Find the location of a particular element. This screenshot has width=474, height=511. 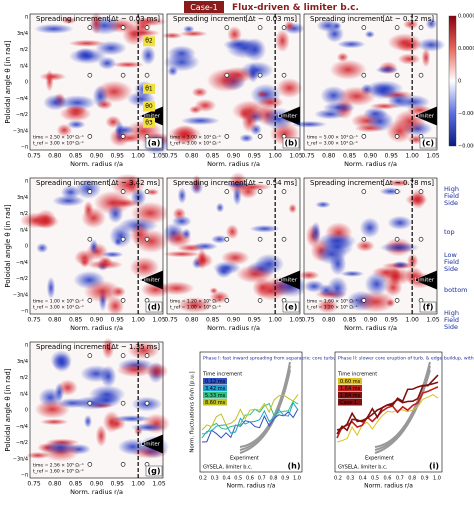

legend-entry: 8.60 ms is located at coordinates (215, 403).